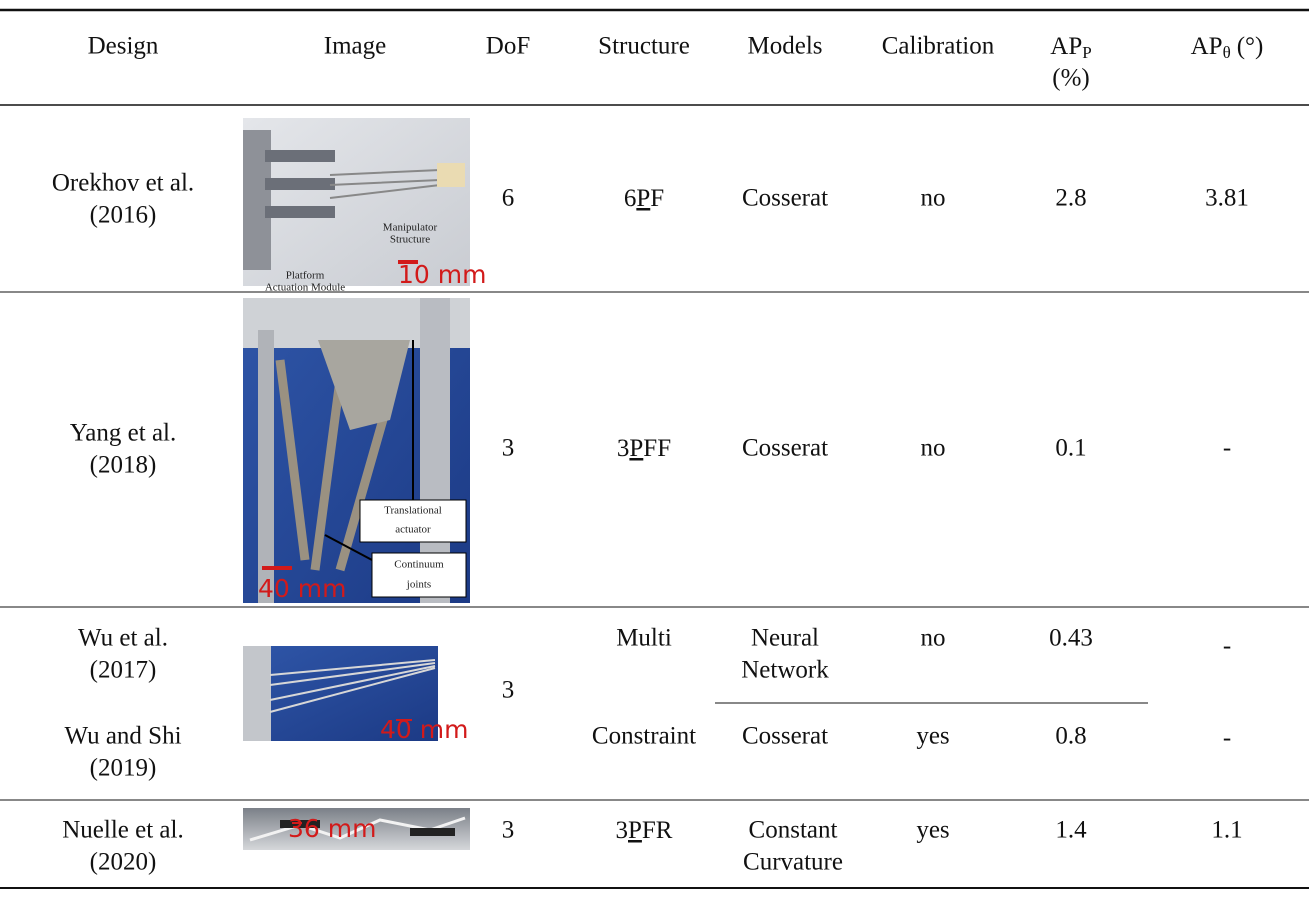 The width and height of the screenshot is (1309, 900). Describe the element at coordinates (1227, 198) in the screenshot. I see `ap-theta: 3.81` at that location.